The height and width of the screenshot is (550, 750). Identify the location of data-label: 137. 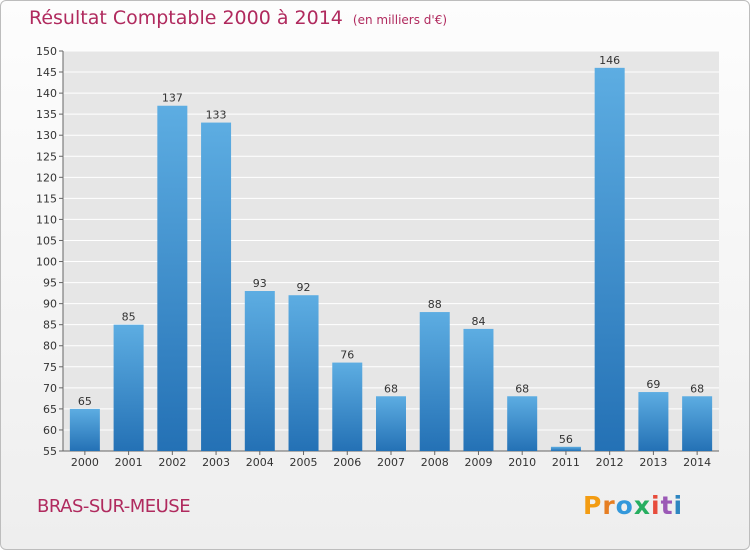
(172, 98).